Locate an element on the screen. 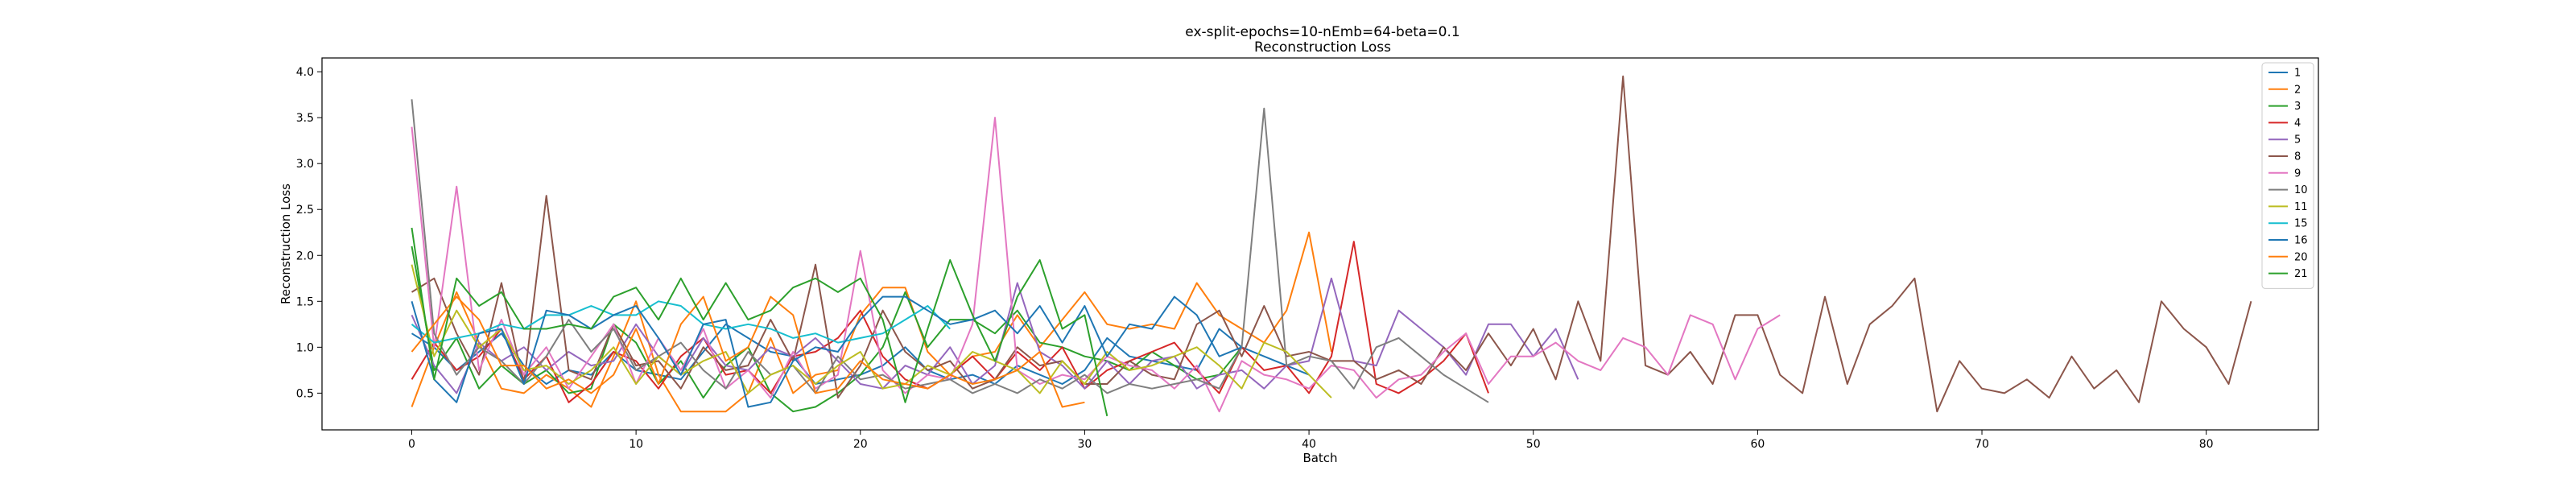 Image resolution: width=2576 pixels, height=483 pixels. x-tick-label: 80 is located at coordinates (2206, 444).